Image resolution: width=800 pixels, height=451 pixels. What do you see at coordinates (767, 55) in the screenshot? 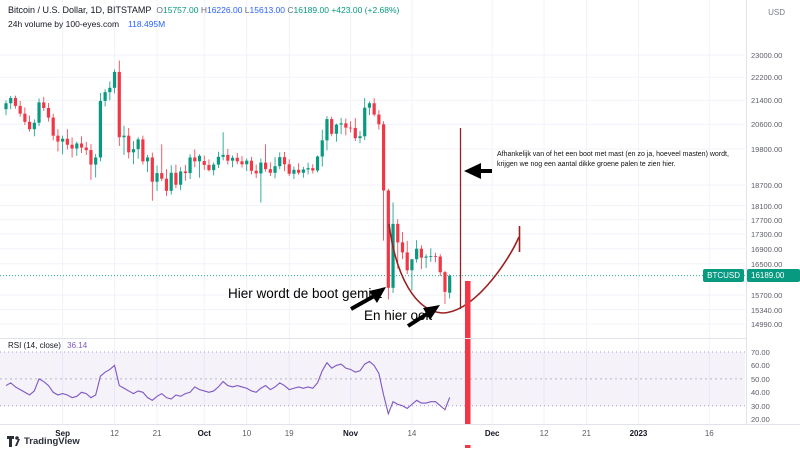
I see `price-axis-label: 23000.00` at bounding box center [767, 55].